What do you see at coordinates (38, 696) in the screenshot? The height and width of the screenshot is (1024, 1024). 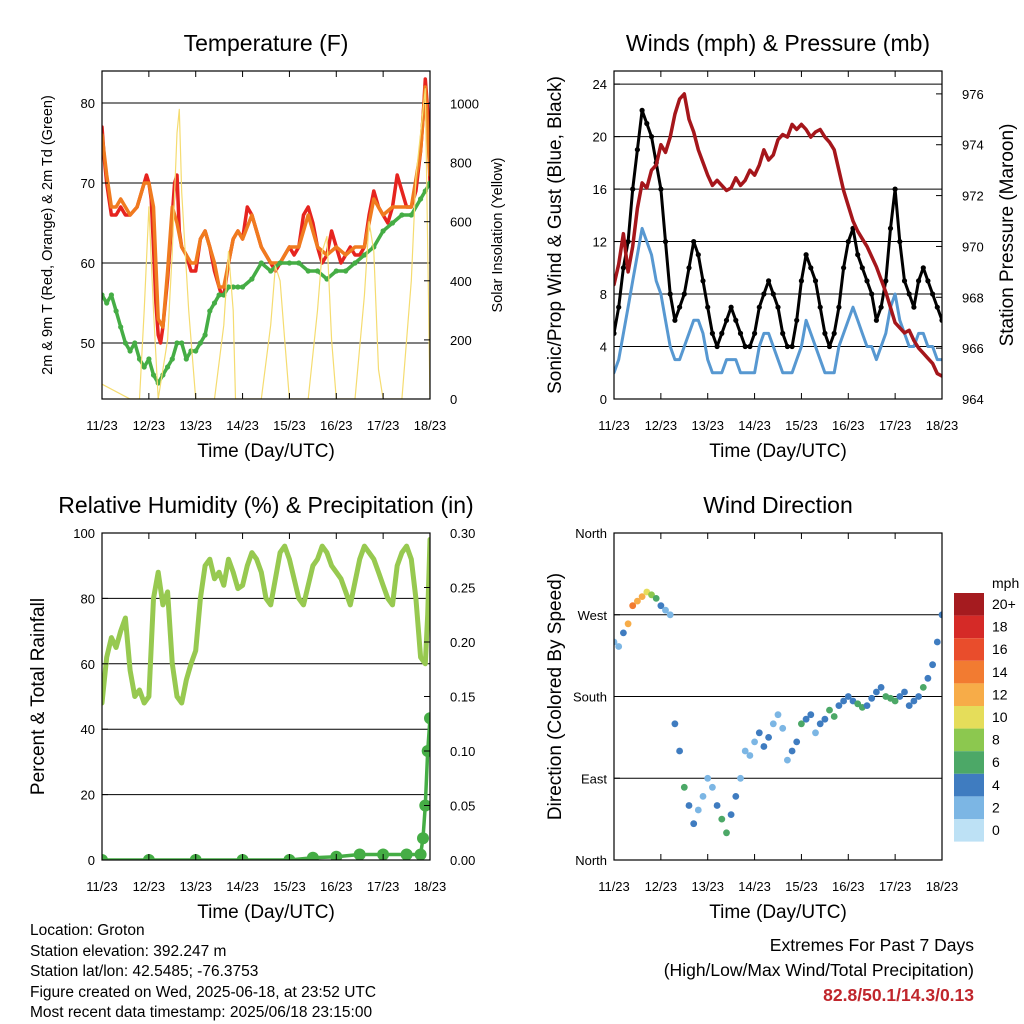 I see `y-axis-label: Percent & Total Rainfall` at bounding box center [38, 696].